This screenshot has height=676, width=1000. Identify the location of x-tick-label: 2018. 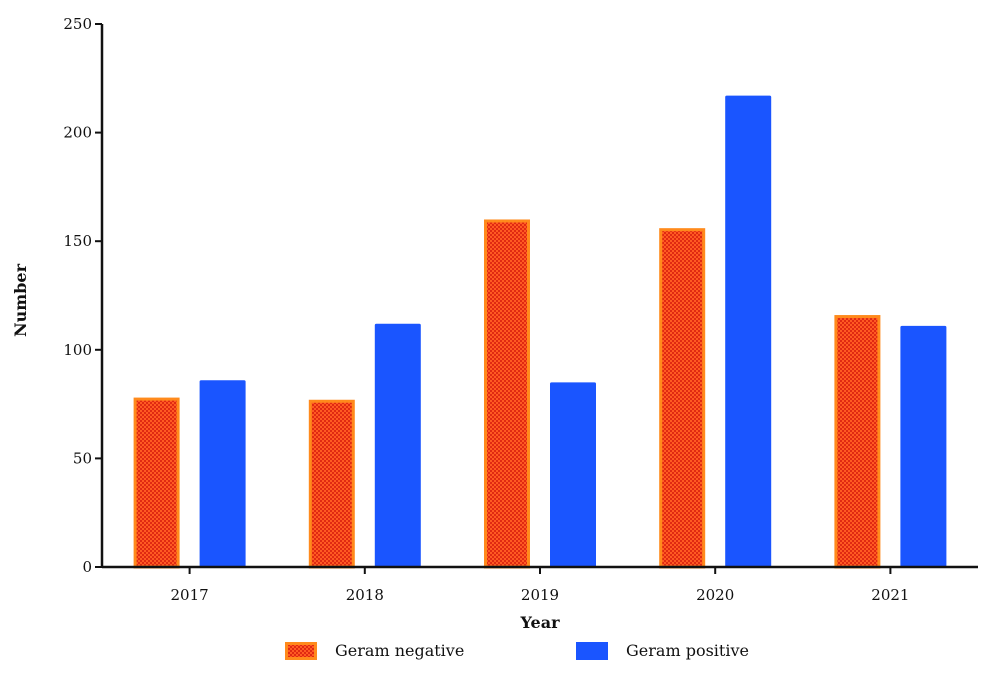
(365, 595).